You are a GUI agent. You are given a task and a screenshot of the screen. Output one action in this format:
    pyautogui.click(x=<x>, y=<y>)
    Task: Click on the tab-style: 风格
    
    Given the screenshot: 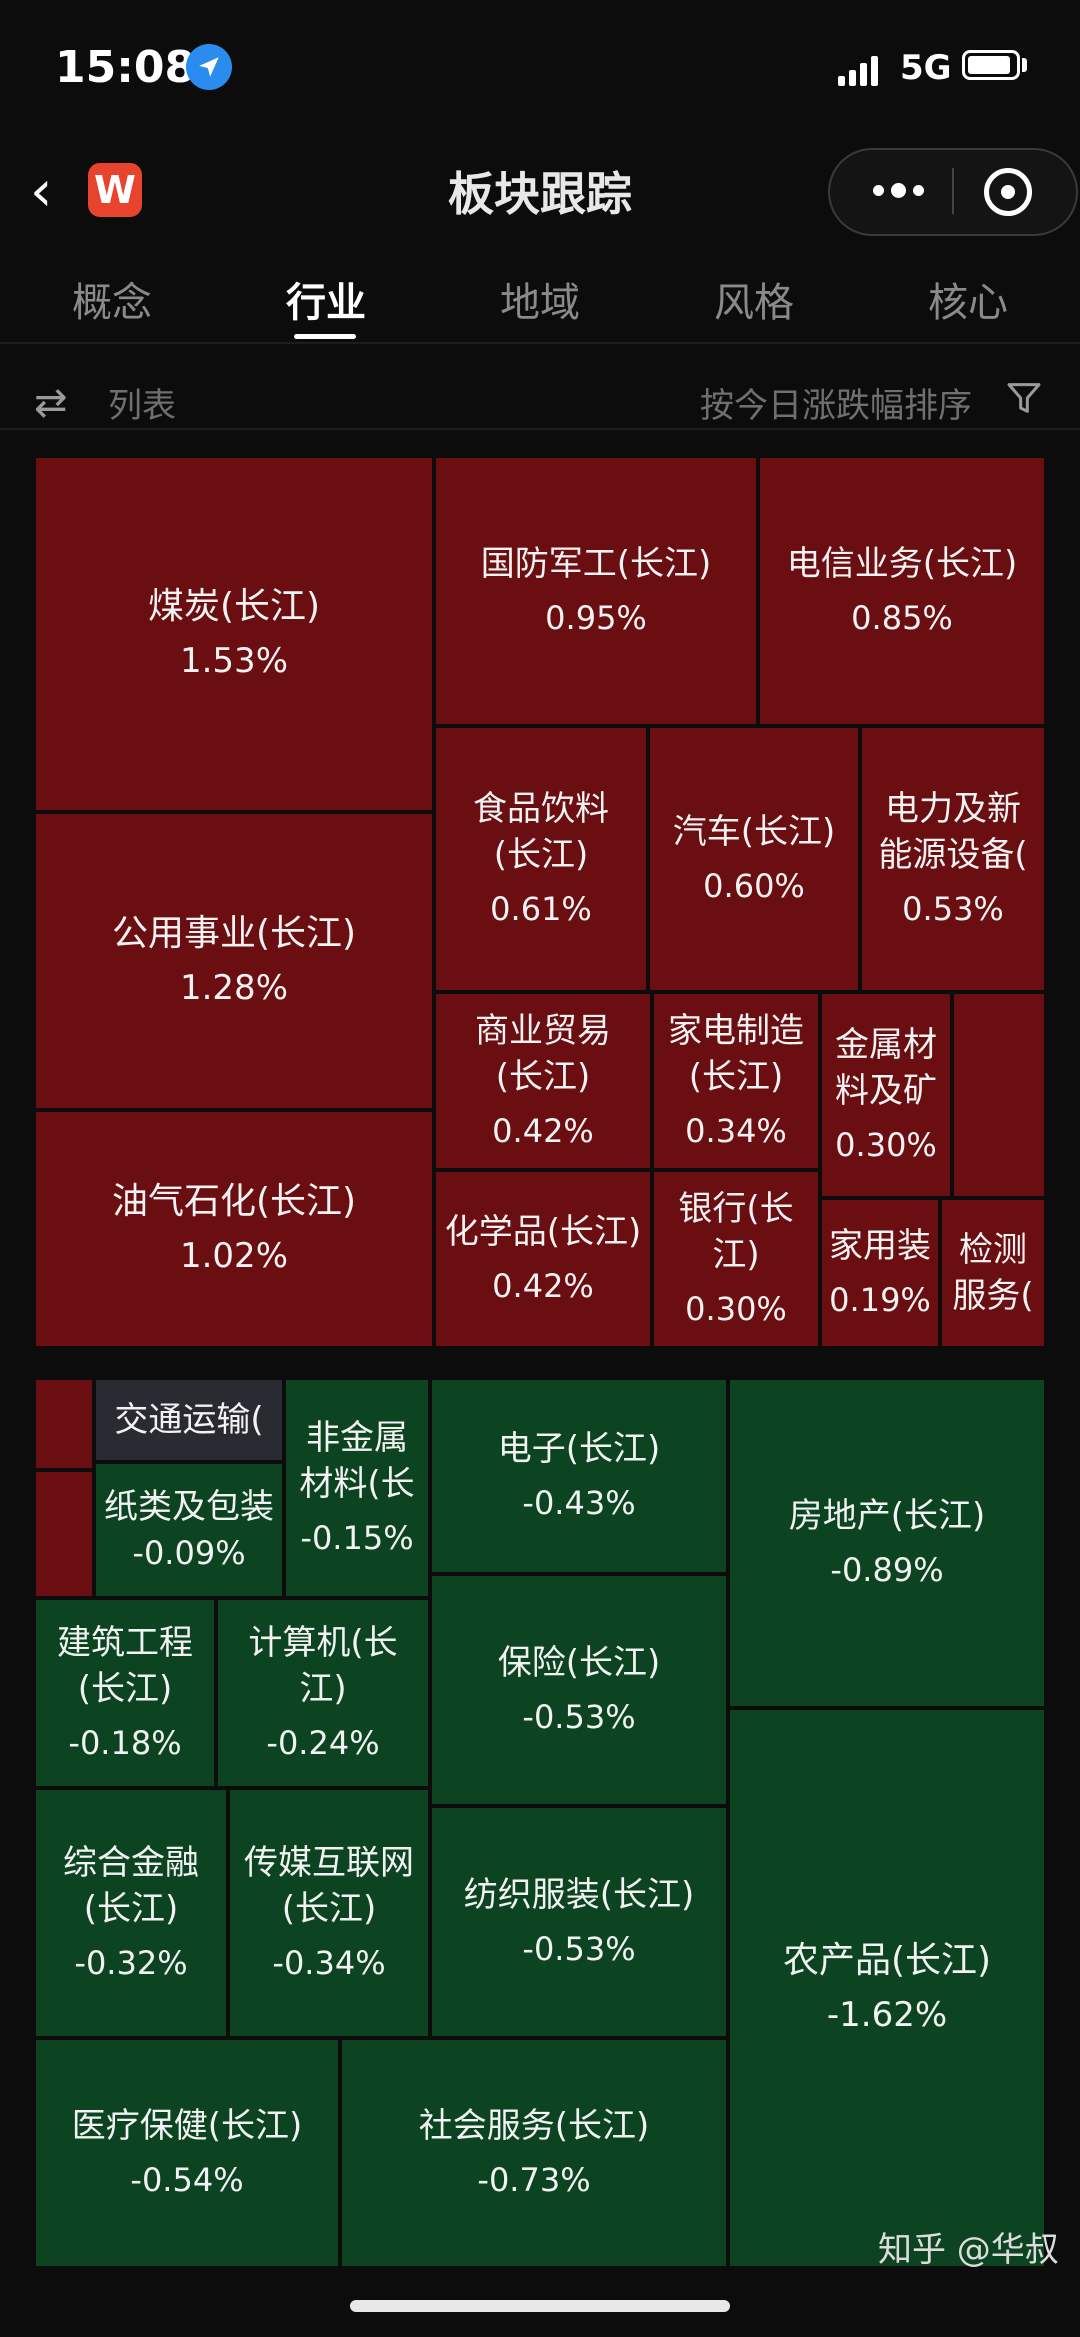 What is the action you would take?
    pyautogui.click(x=754, y=303)
    